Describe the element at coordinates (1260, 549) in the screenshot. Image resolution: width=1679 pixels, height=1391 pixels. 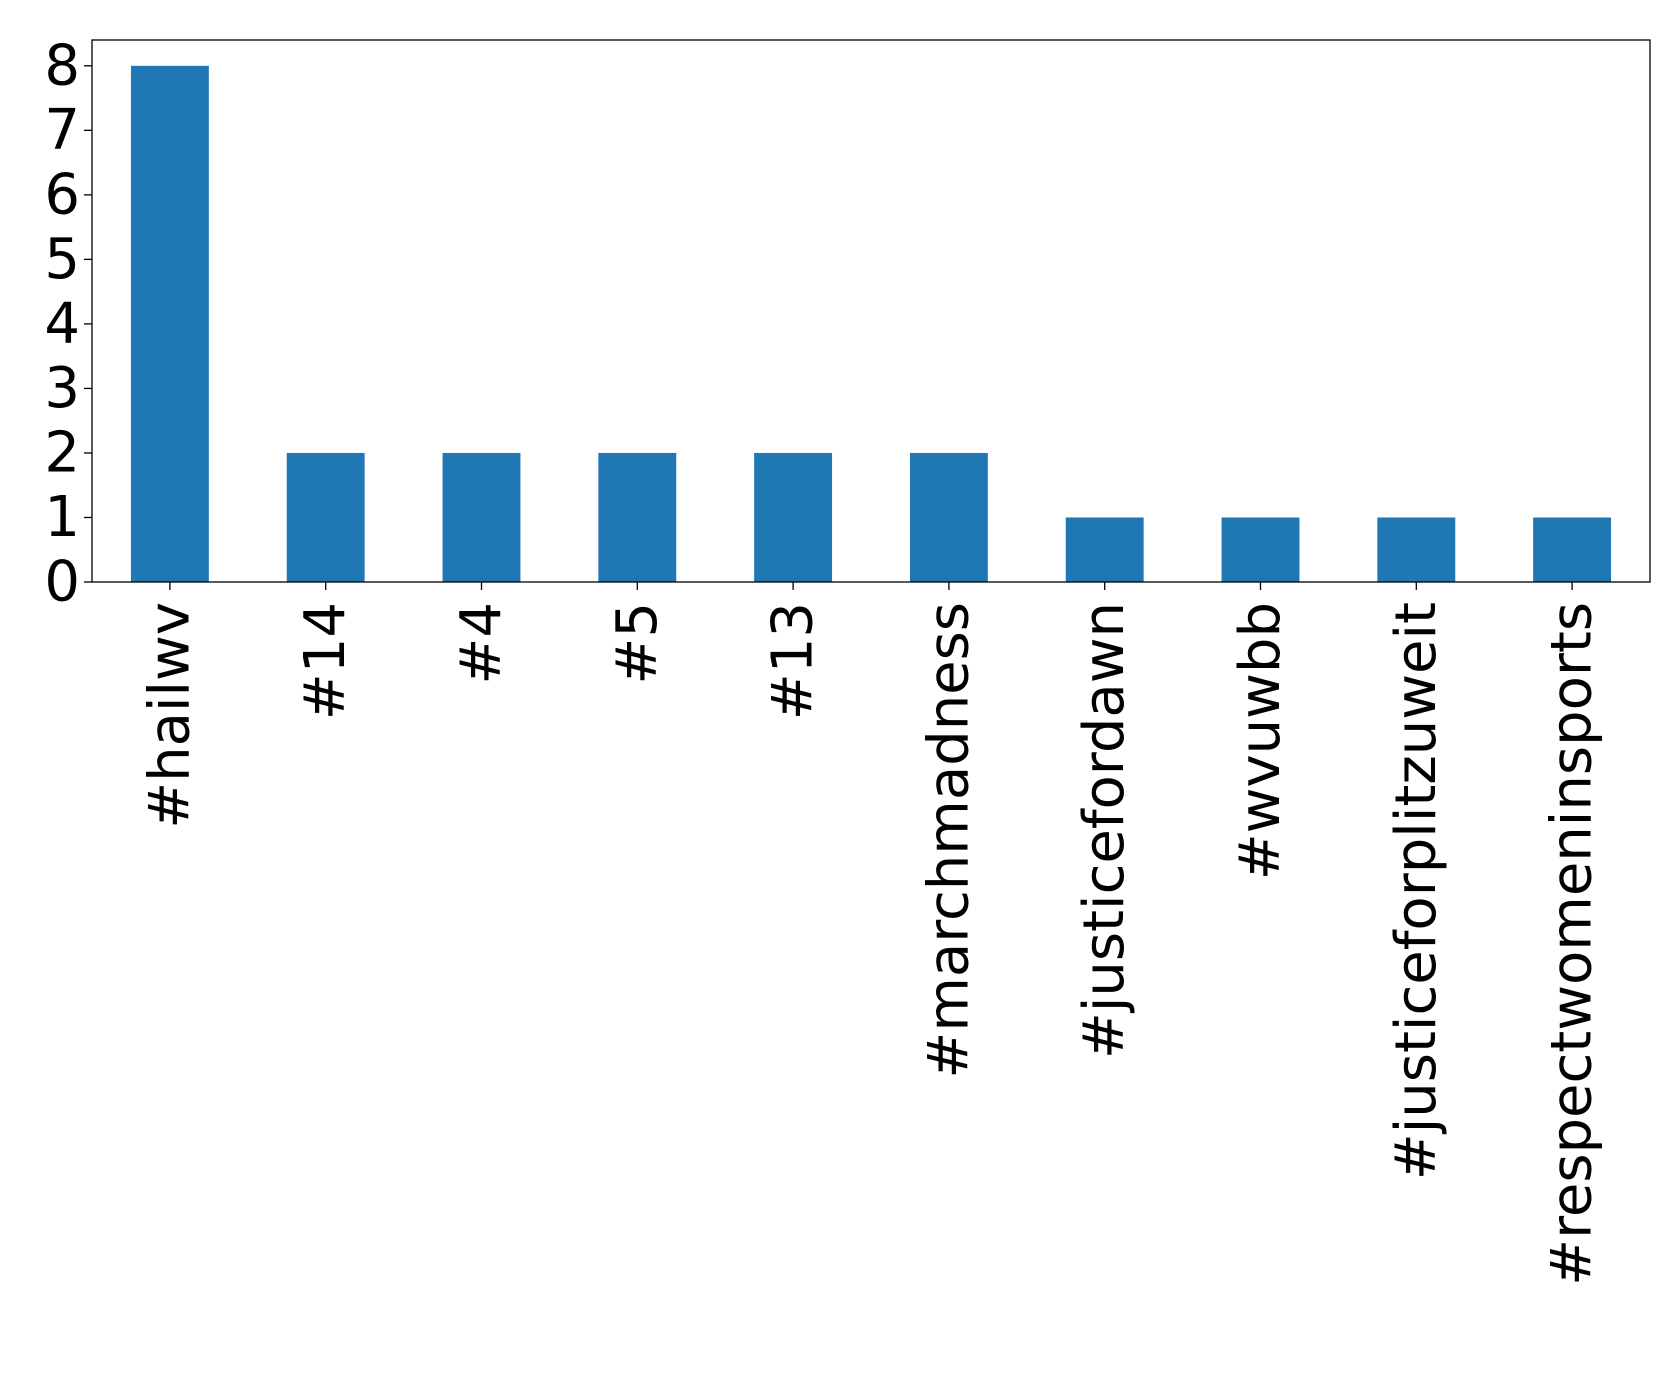
I see `bar-wvuwbb` at that location.